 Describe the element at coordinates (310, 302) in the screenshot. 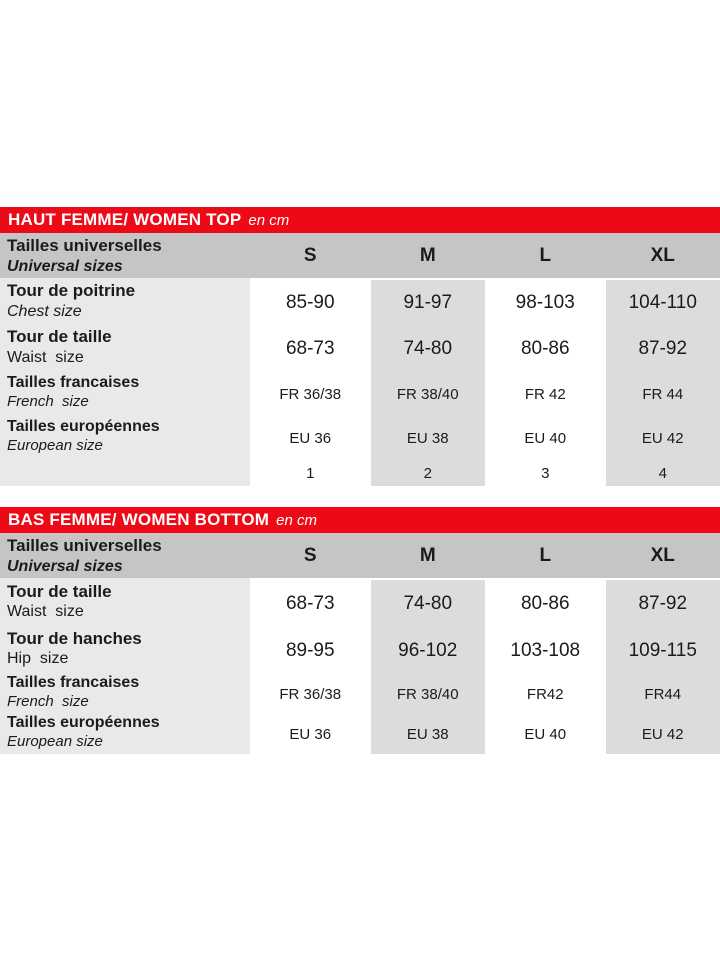

I see `size-value-cell: 85-90` at that location.